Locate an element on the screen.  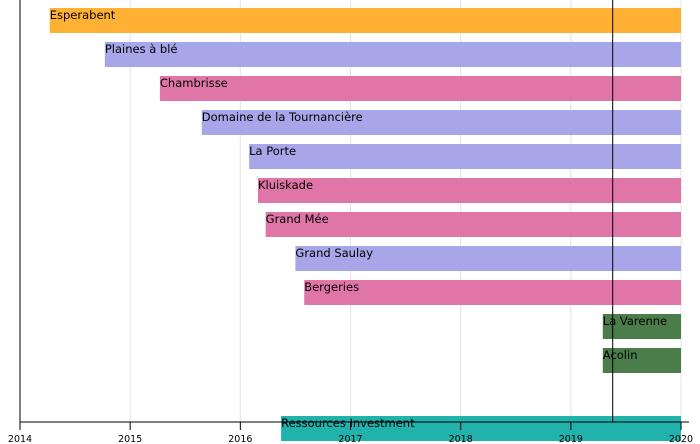
bar-label-0: Esperabent is located at coordinates (83, 15).